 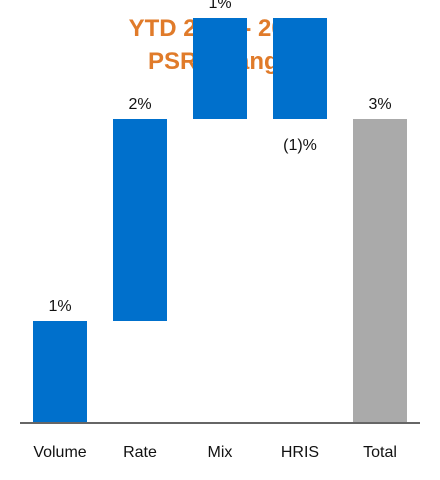 I want to click on data-label-hris: (1)%, so click(x=300, y=145).